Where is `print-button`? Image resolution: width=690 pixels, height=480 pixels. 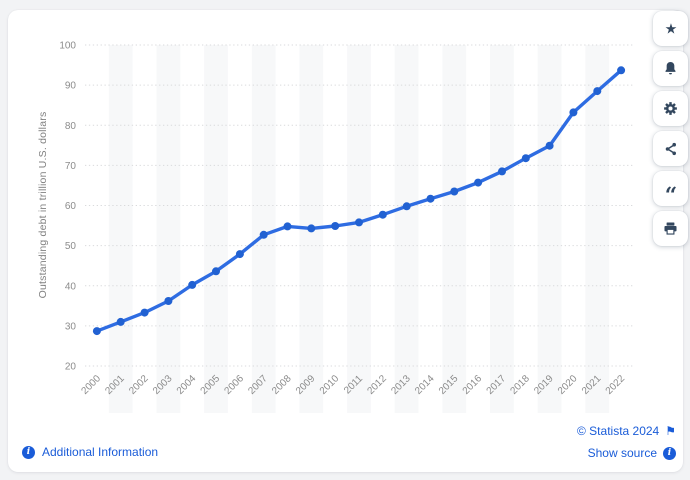
print-button is located at coordinates (670, 228).